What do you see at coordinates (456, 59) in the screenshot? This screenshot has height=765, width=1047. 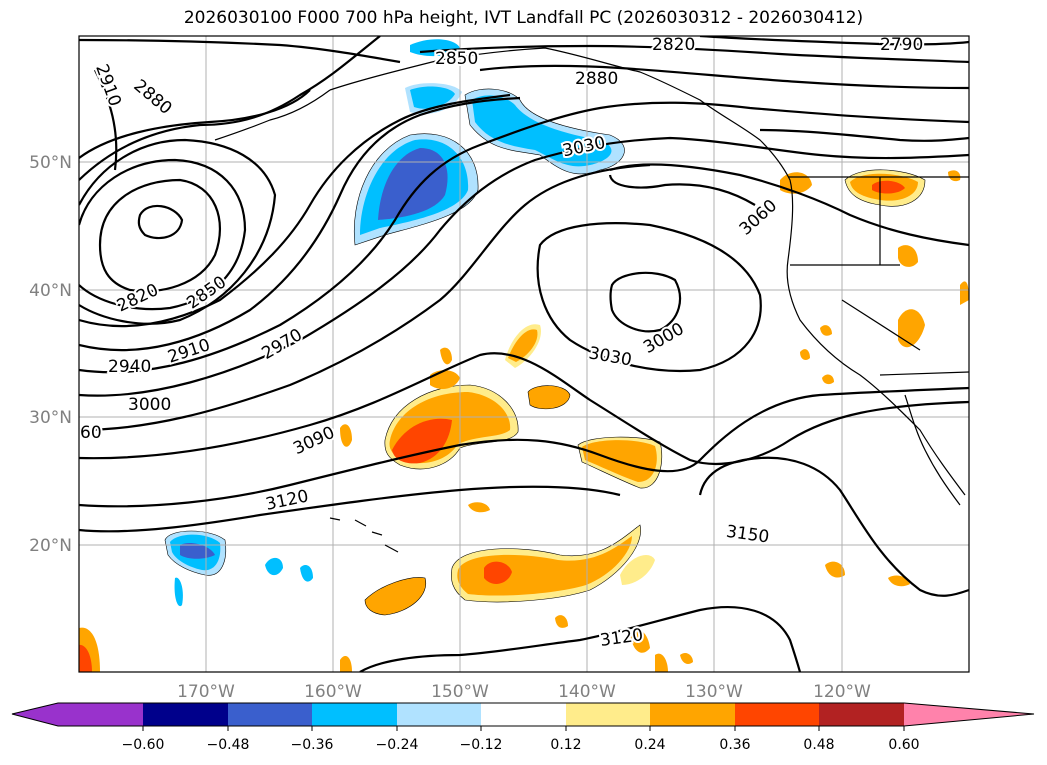 I see `contour-label: 2850` at bounding box center [456, 59].